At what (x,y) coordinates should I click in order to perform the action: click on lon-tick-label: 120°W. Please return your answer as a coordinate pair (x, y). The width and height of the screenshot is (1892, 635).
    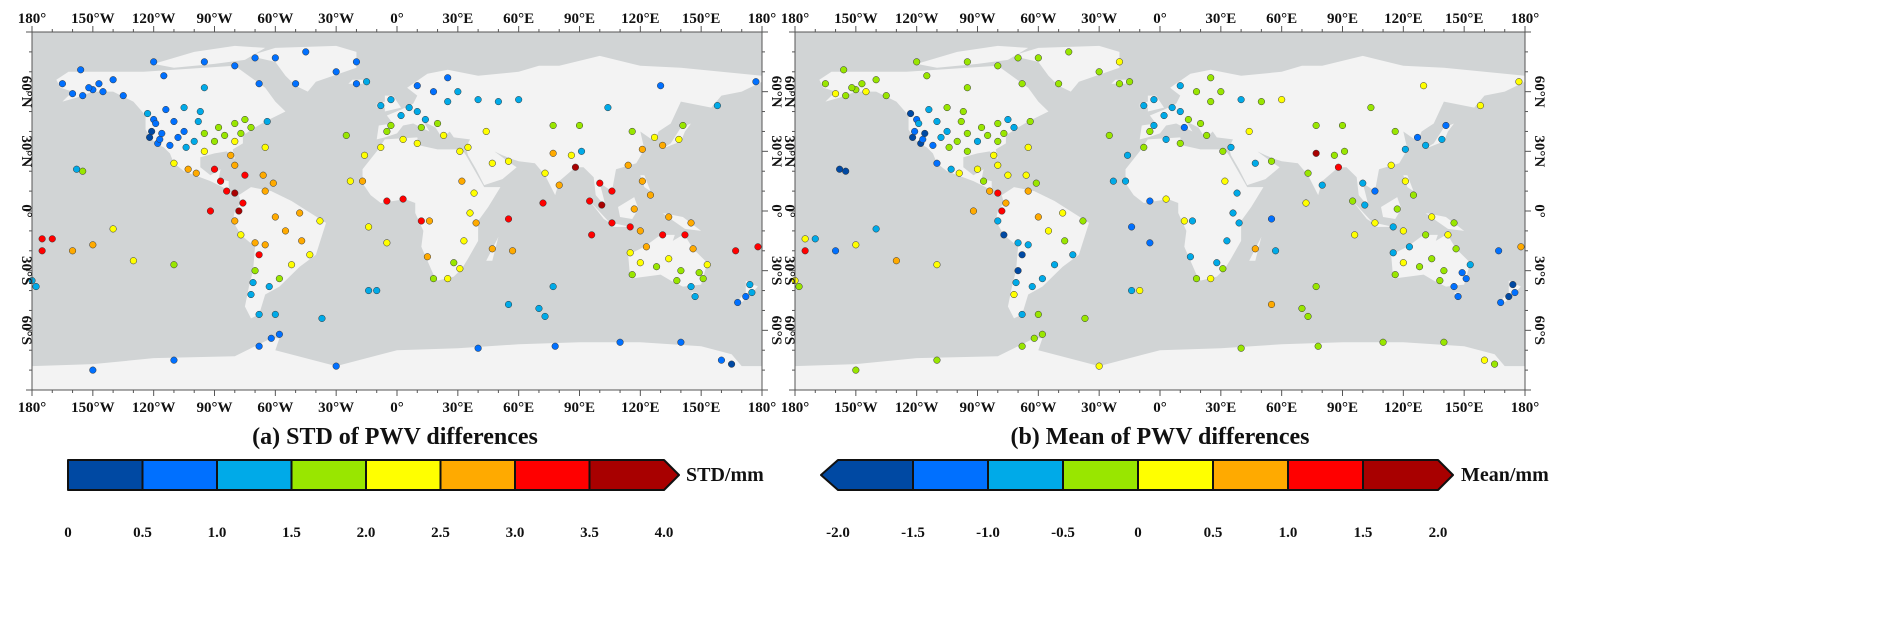
    Looking at the image, I should click on (154, 19).